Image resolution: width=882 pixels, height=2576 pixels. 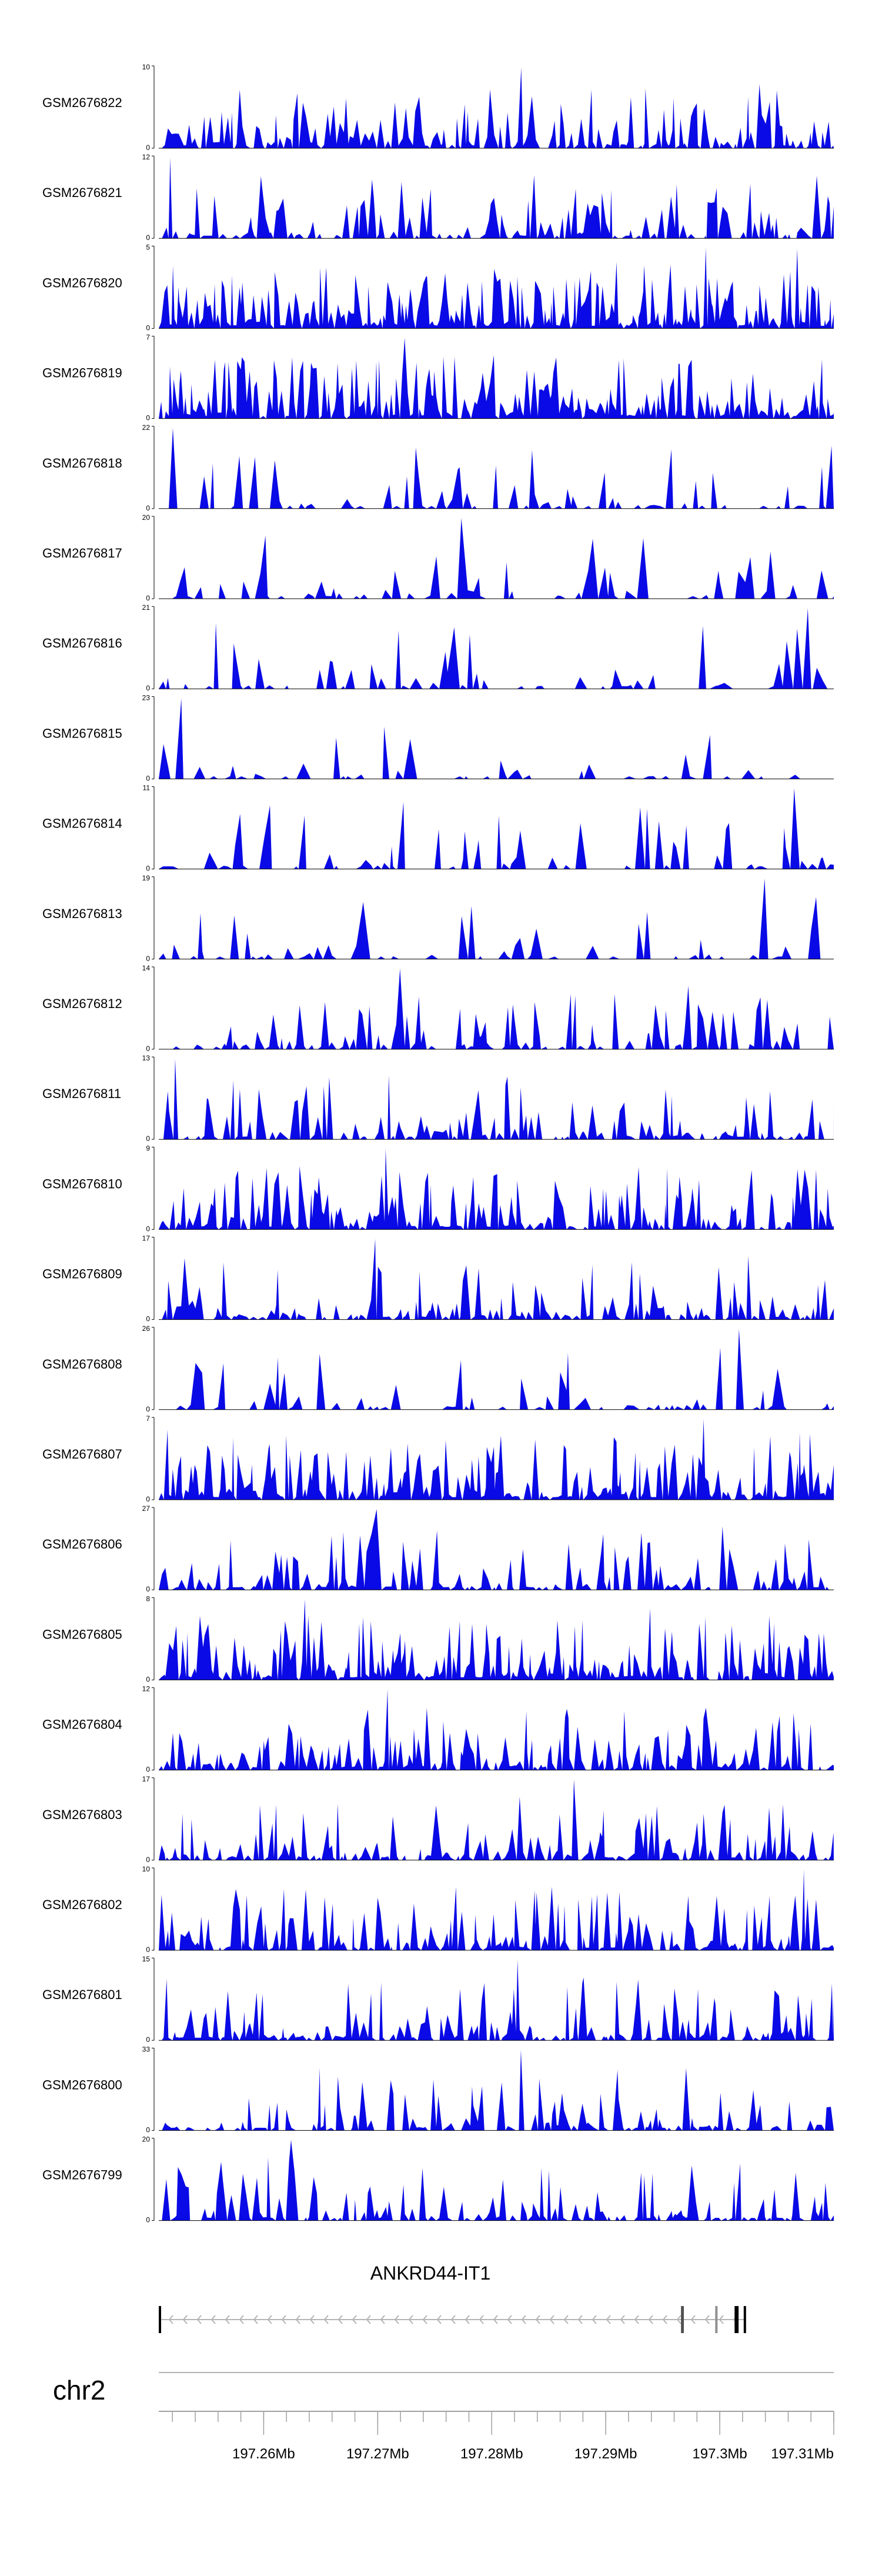 I want to click on track-label: GSM2676810, so click(x=82, y=1183).